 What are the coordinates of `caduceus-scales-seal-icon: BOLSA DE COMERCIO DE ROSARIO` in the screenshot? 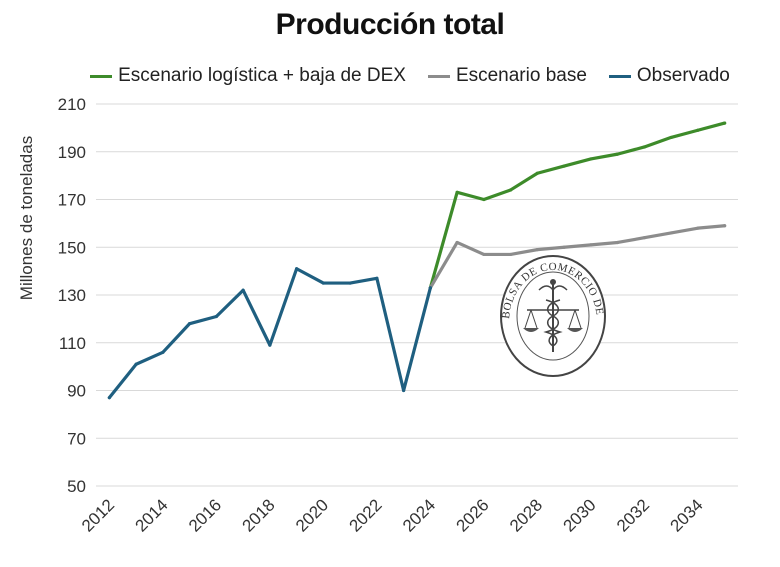 It's located at (553, 316).